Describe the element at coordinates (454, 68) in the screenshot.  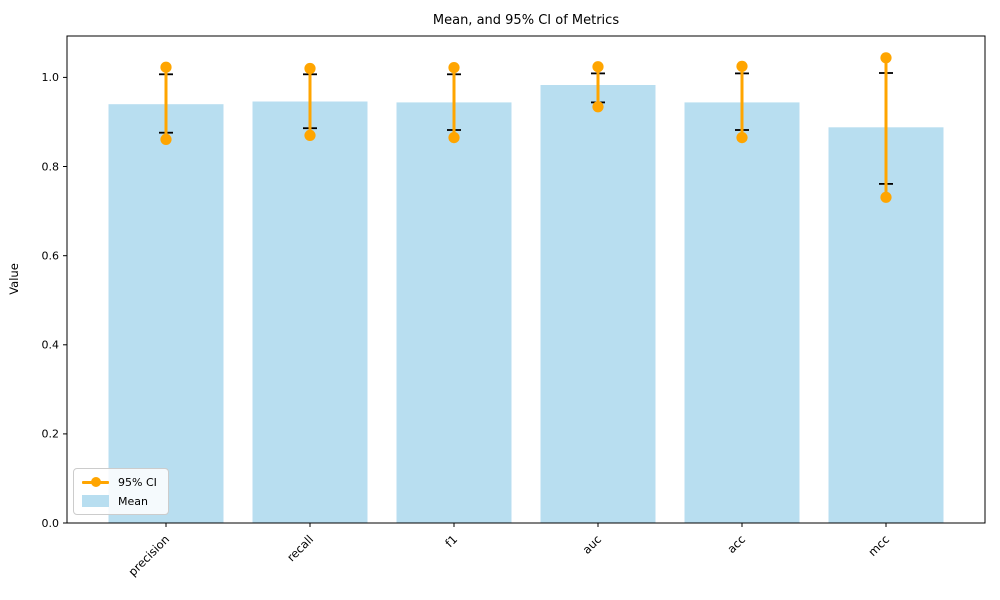
I see `ci-dot-high-f1` at that location.